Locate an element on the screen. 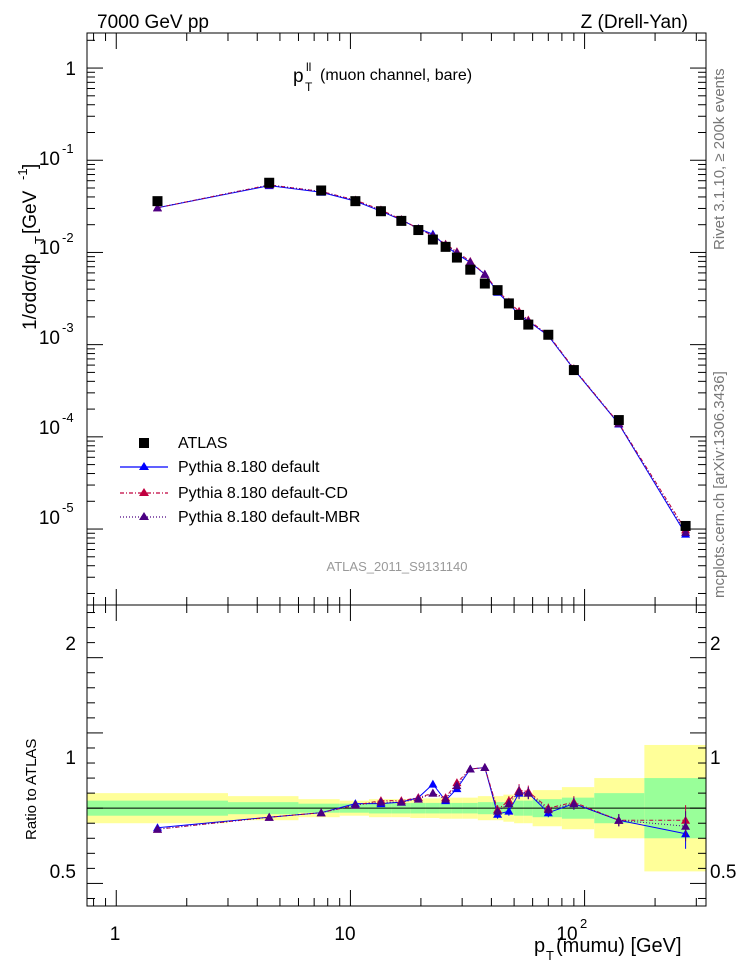 This screenshot has height=972, width=746. ratio-tick-label-right: 1 is located at coordinates (715, 758).